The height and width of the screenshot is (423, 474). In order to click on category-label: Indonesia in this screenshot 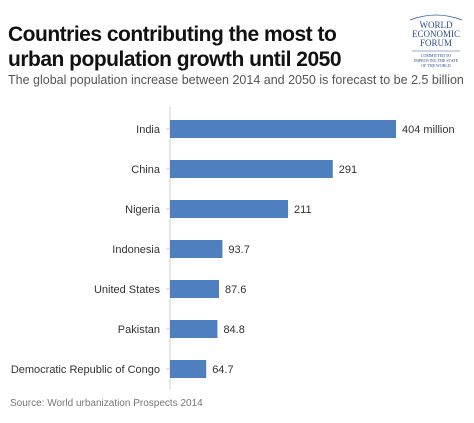, I will do `click(136, 250)`.